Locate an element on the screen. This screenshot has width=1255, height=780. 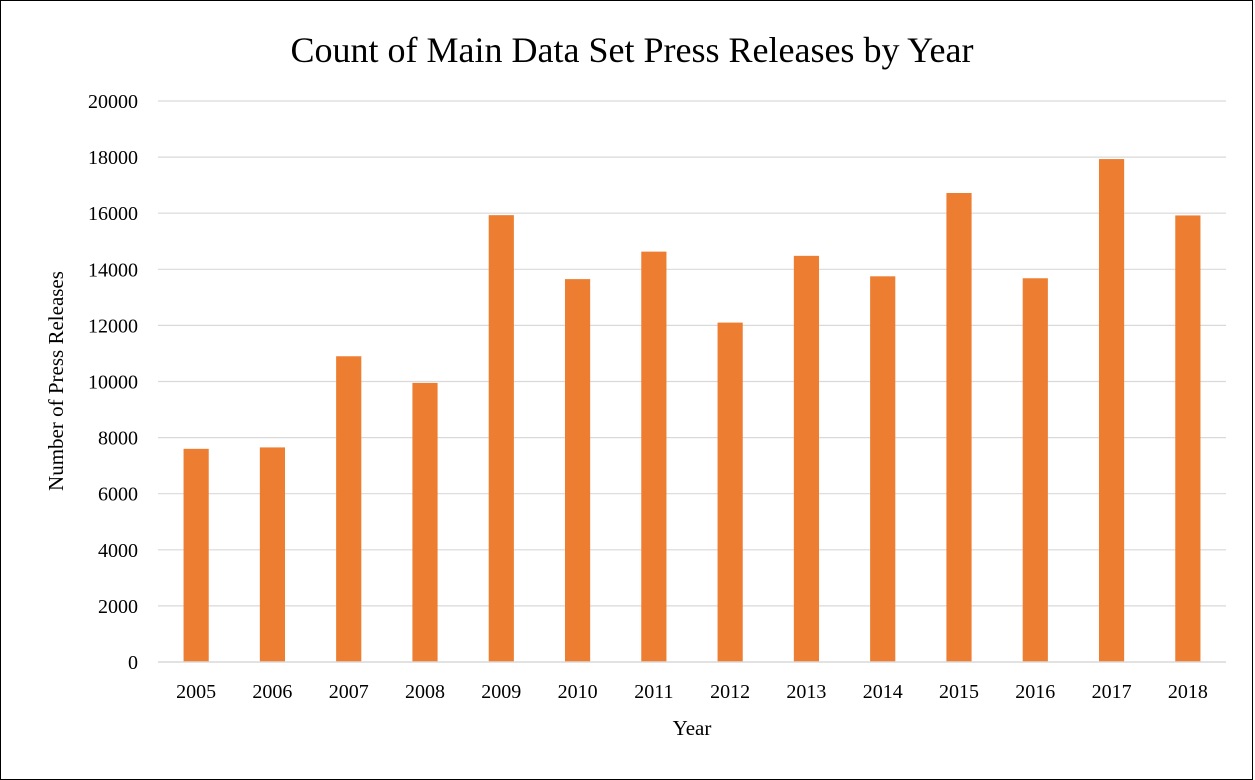
x-tick-label: 2010 is located at coordinates (578, 692).